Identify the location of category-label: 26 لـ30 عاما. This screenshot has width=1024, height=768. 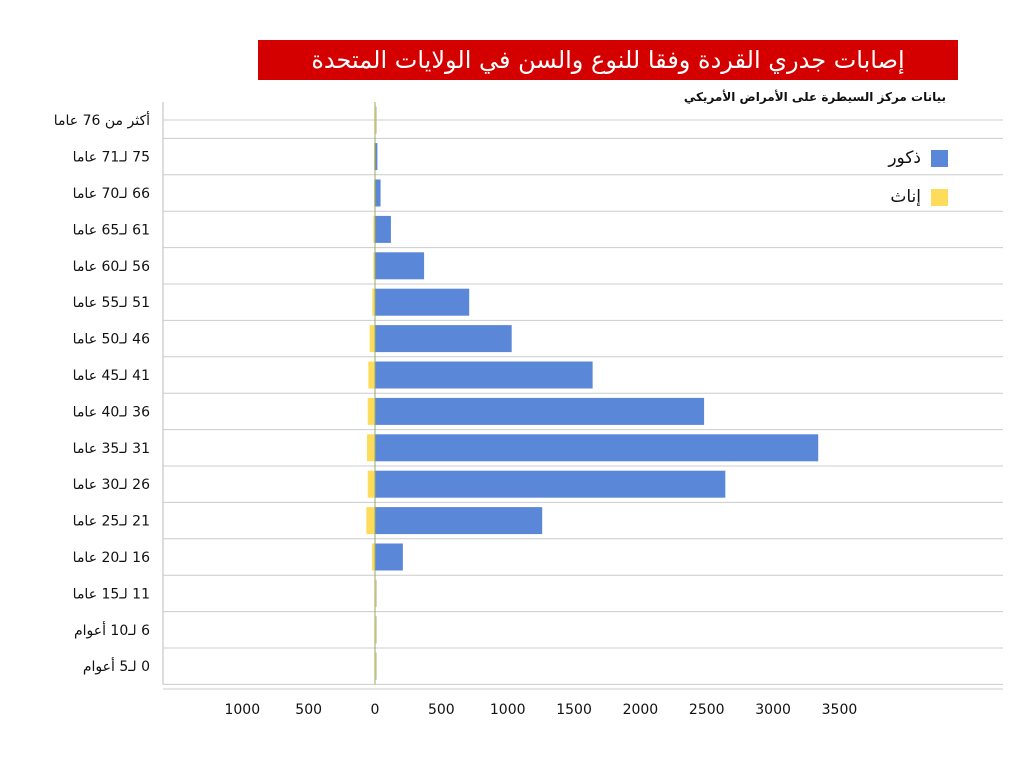
(111, 485).